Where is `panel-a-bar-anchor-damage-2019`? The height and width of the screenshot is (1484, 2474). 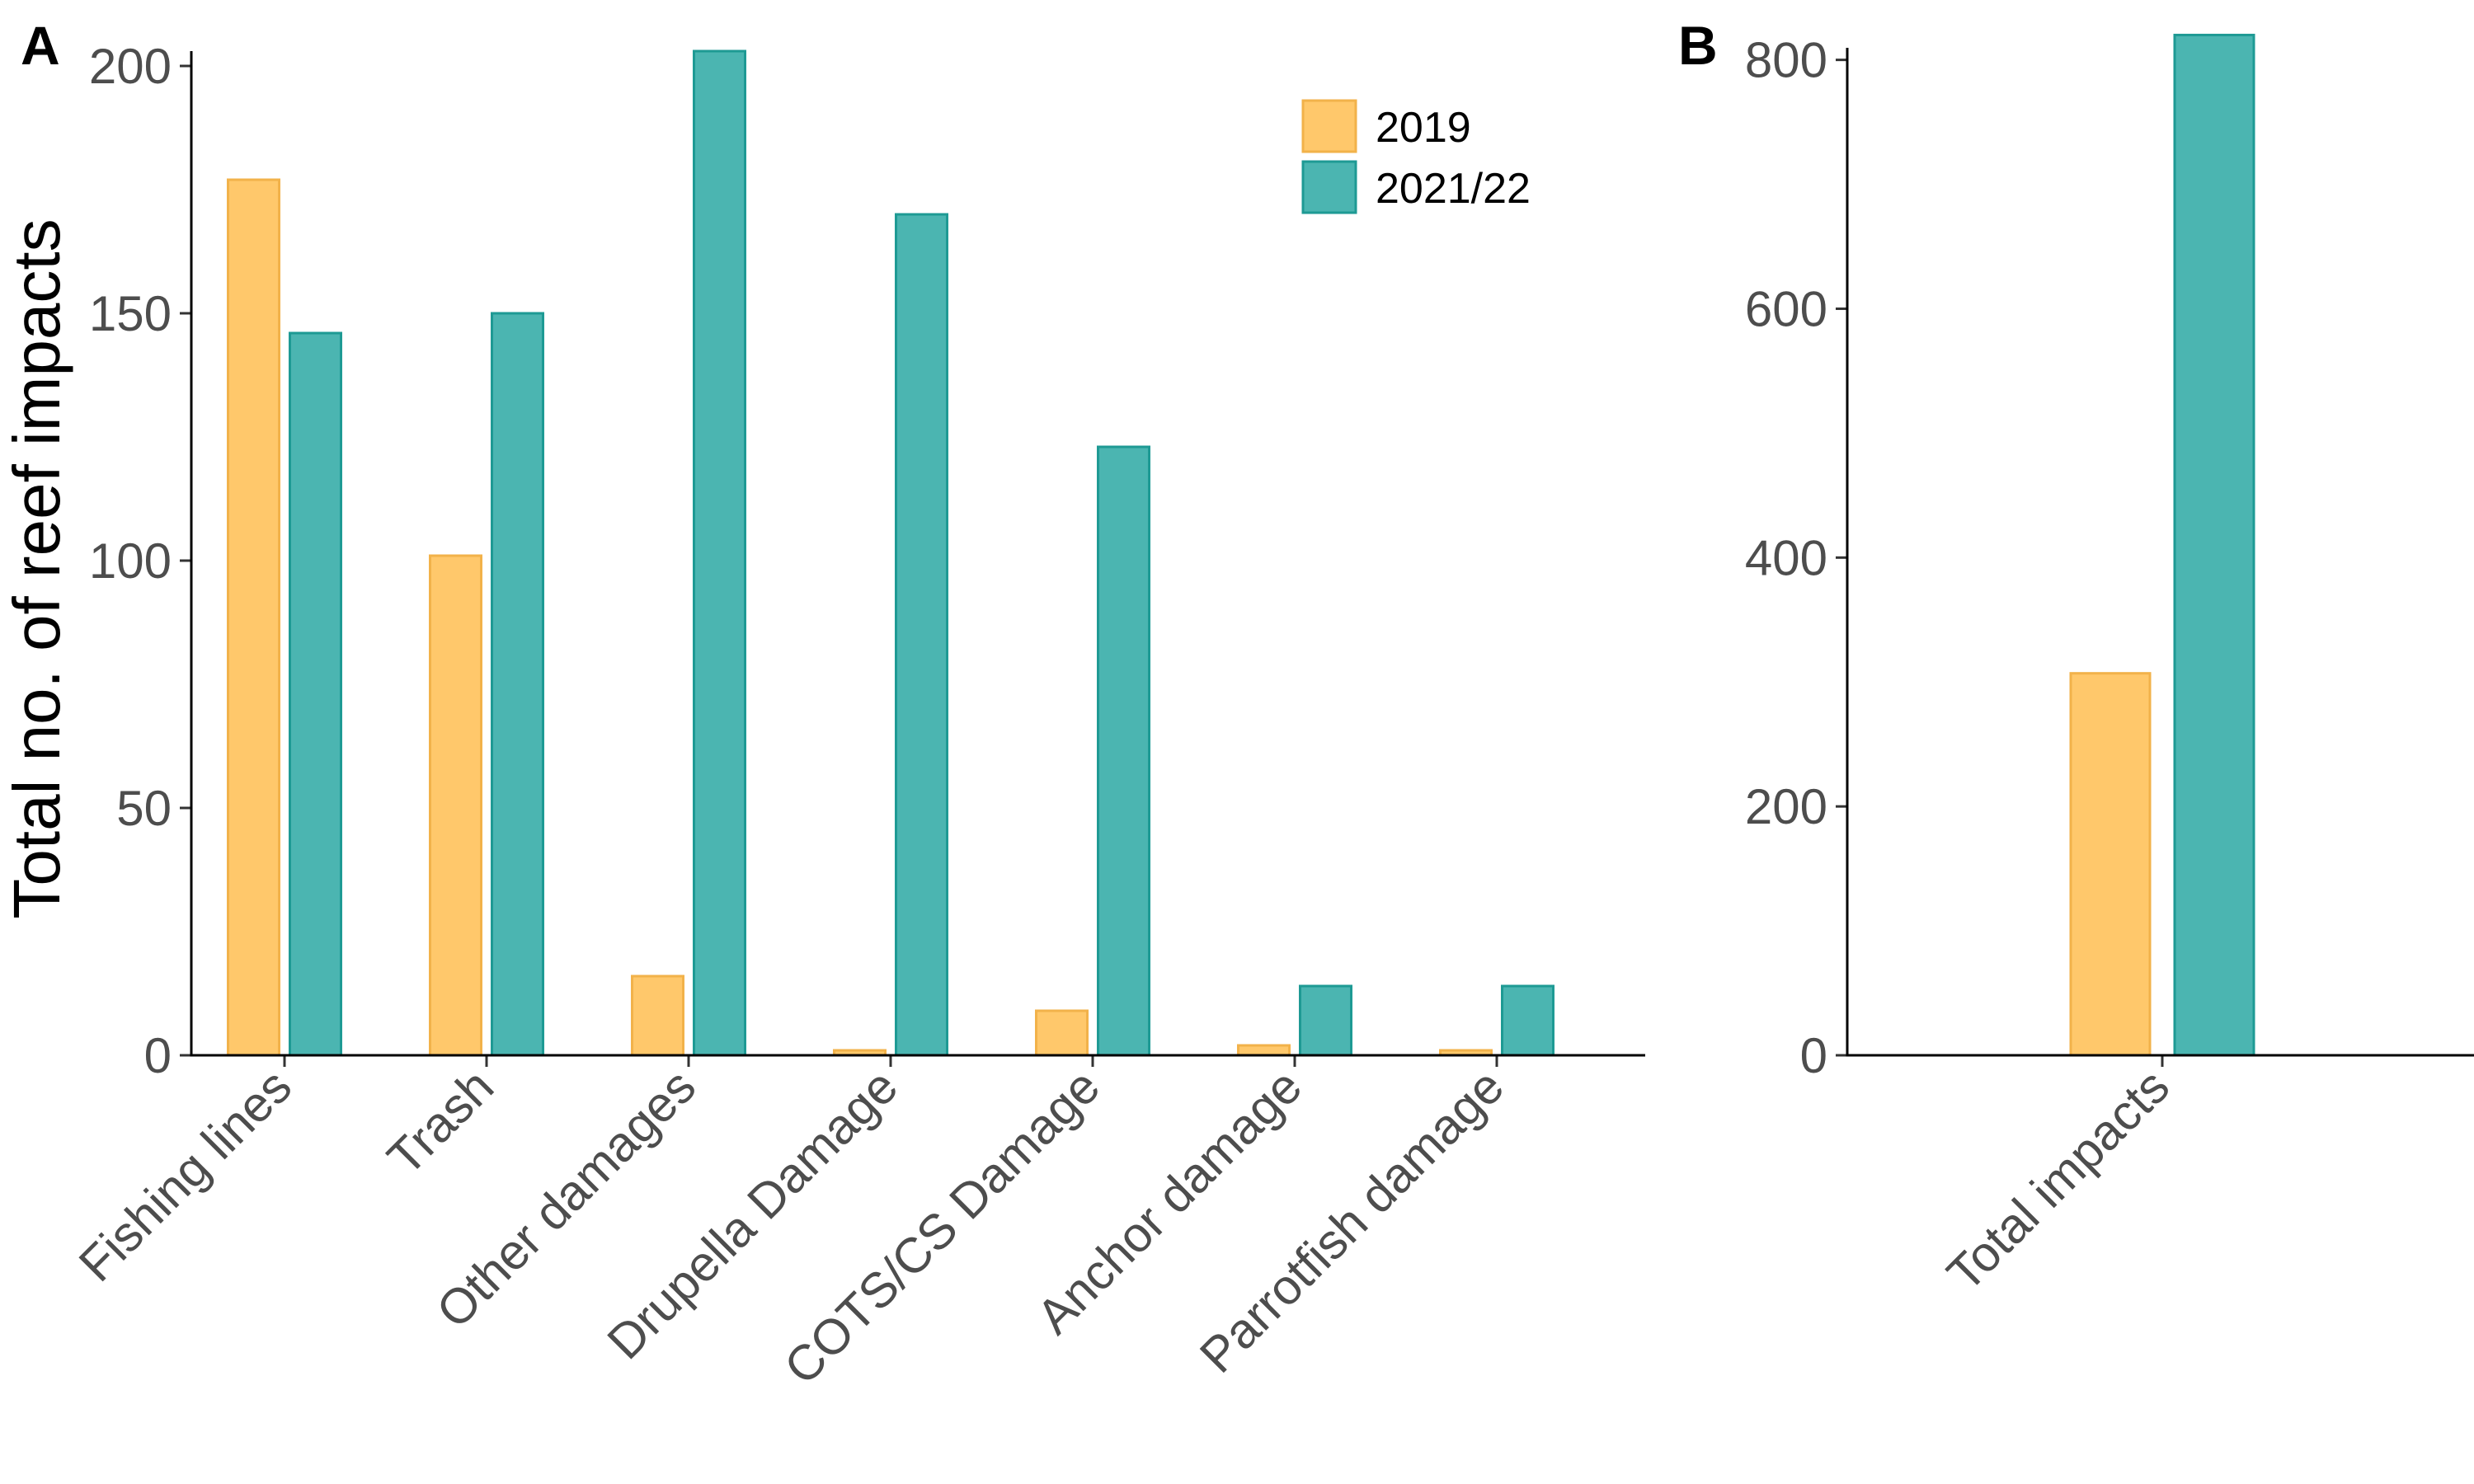
panel-a-bar-anchor-damage-2019 is located at coordinates (1264, 1050).